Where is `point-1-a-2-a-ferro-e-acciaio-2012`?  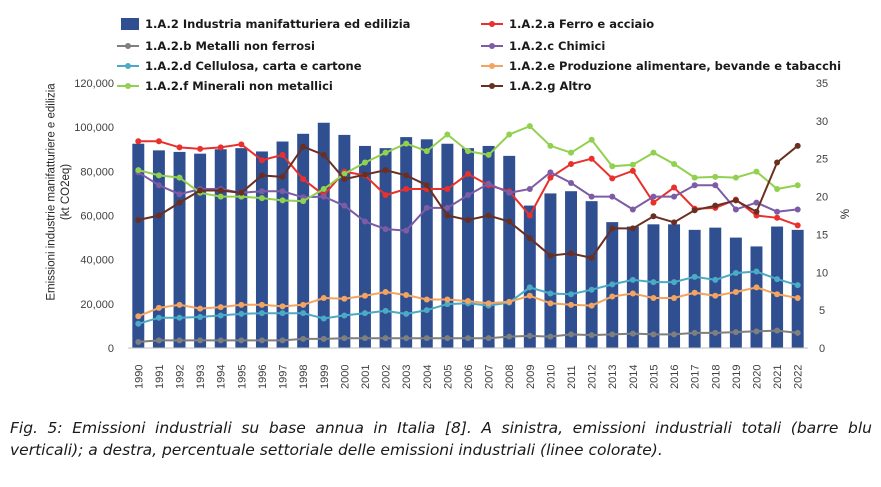
point-1-a-2-a-ferro-e-acciaio-2012 is located at coordinates (591, 158).